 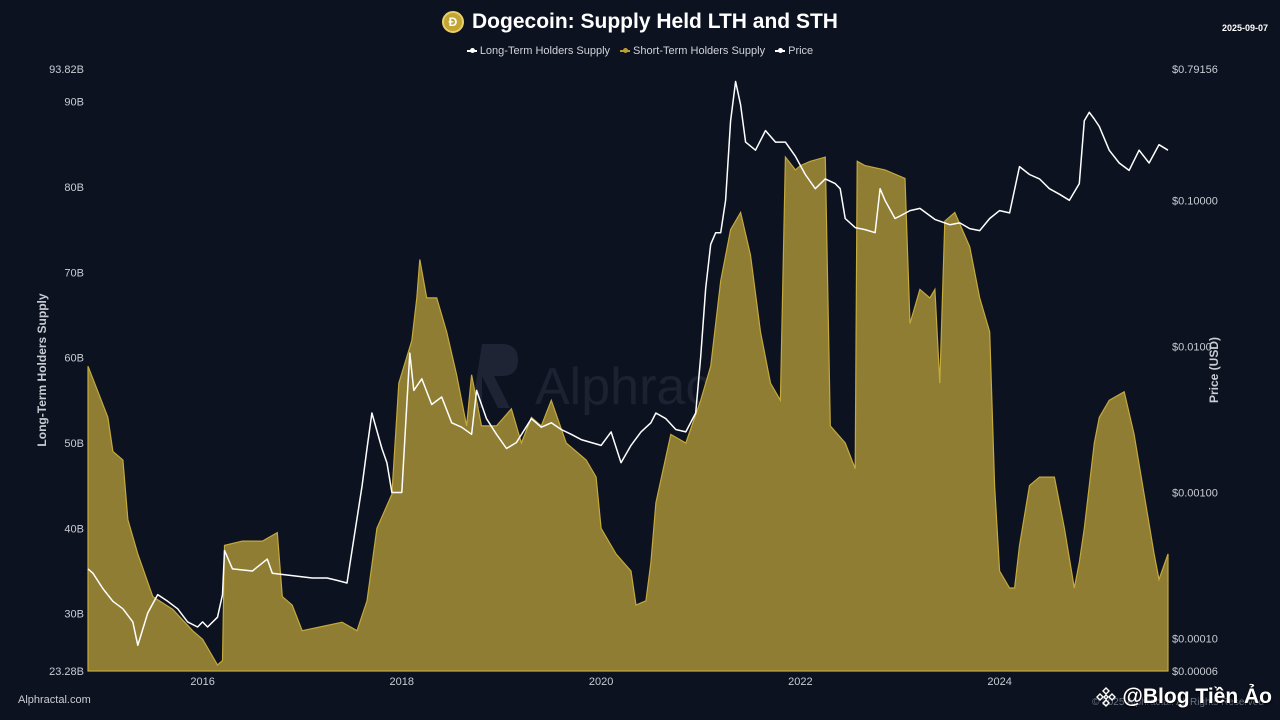 I want to click on dogecoin-icon: Ð, so click(x=453, y=22).